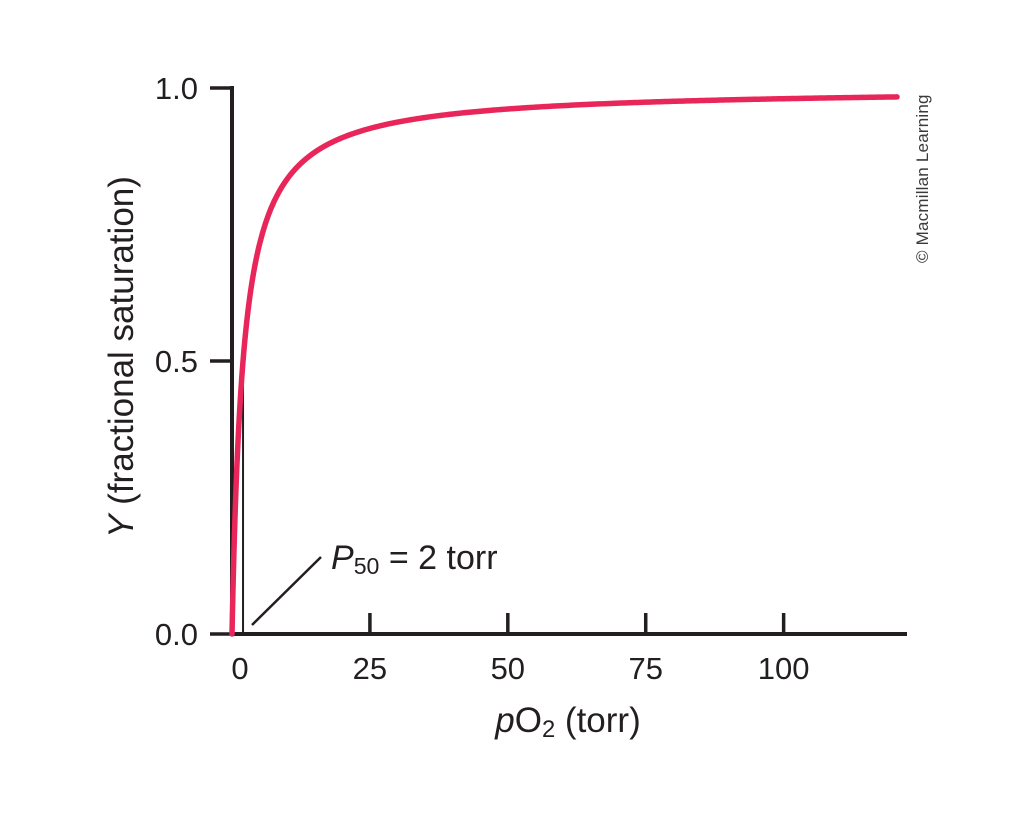 This screenshot has height=814, width=1036. I want to click on x-tick-label: 50, so click(508, 668).